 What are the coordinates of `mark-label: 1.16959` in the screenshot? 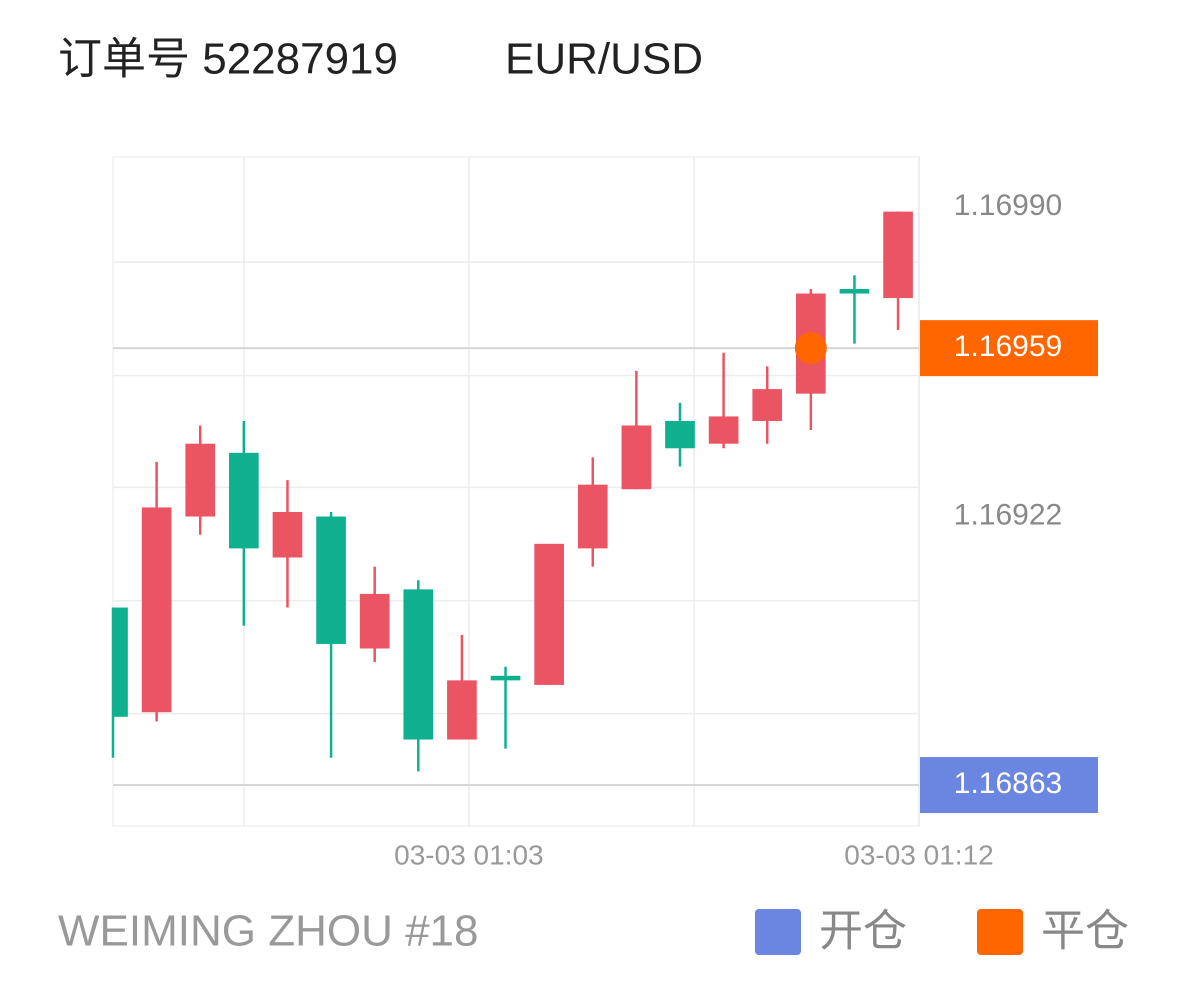 It's located at (1008, 346).